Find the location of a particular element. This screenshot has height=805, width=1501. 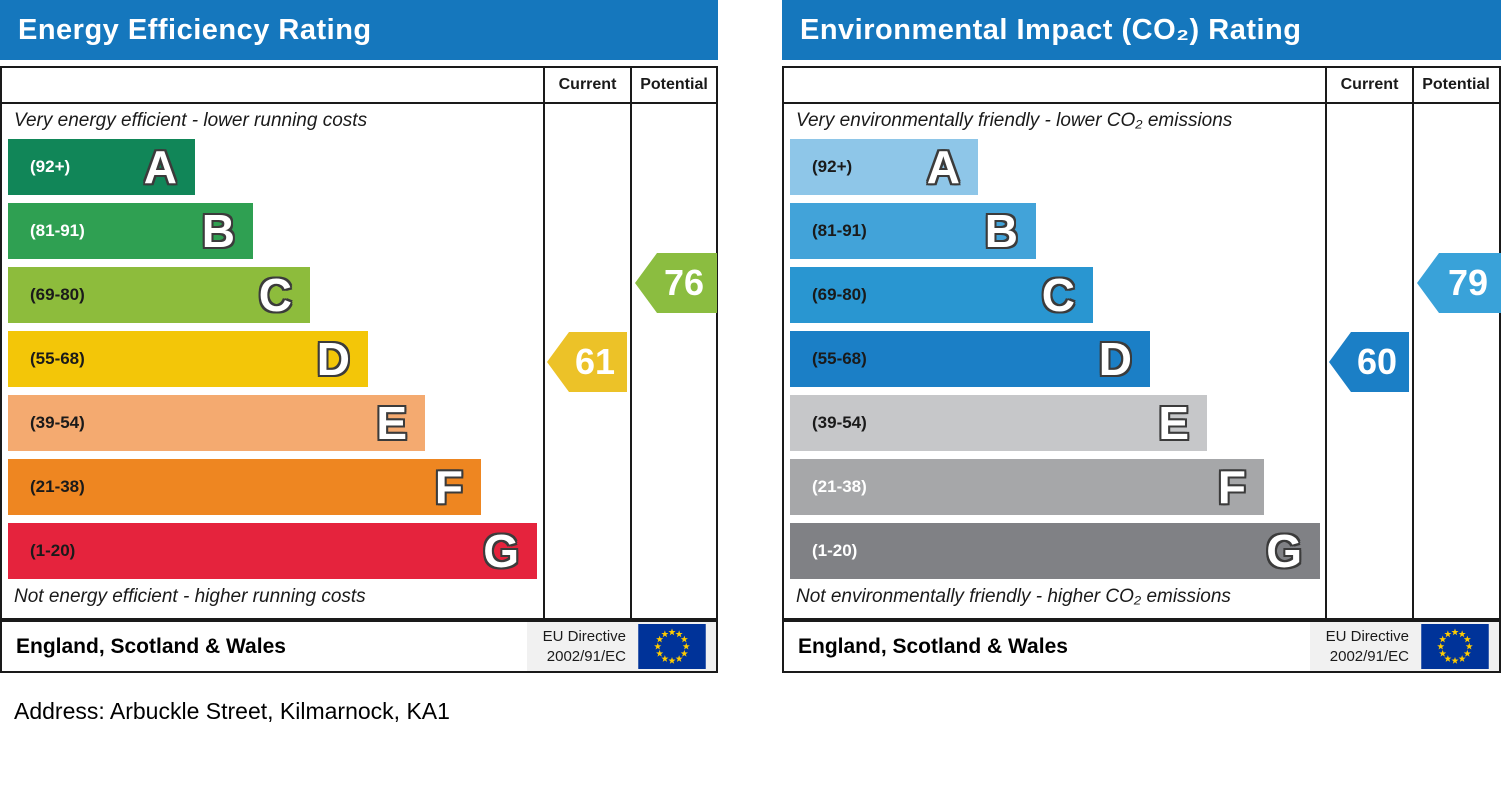

potential-rating-arrow: 79 is located at coordinates (1459, 283).